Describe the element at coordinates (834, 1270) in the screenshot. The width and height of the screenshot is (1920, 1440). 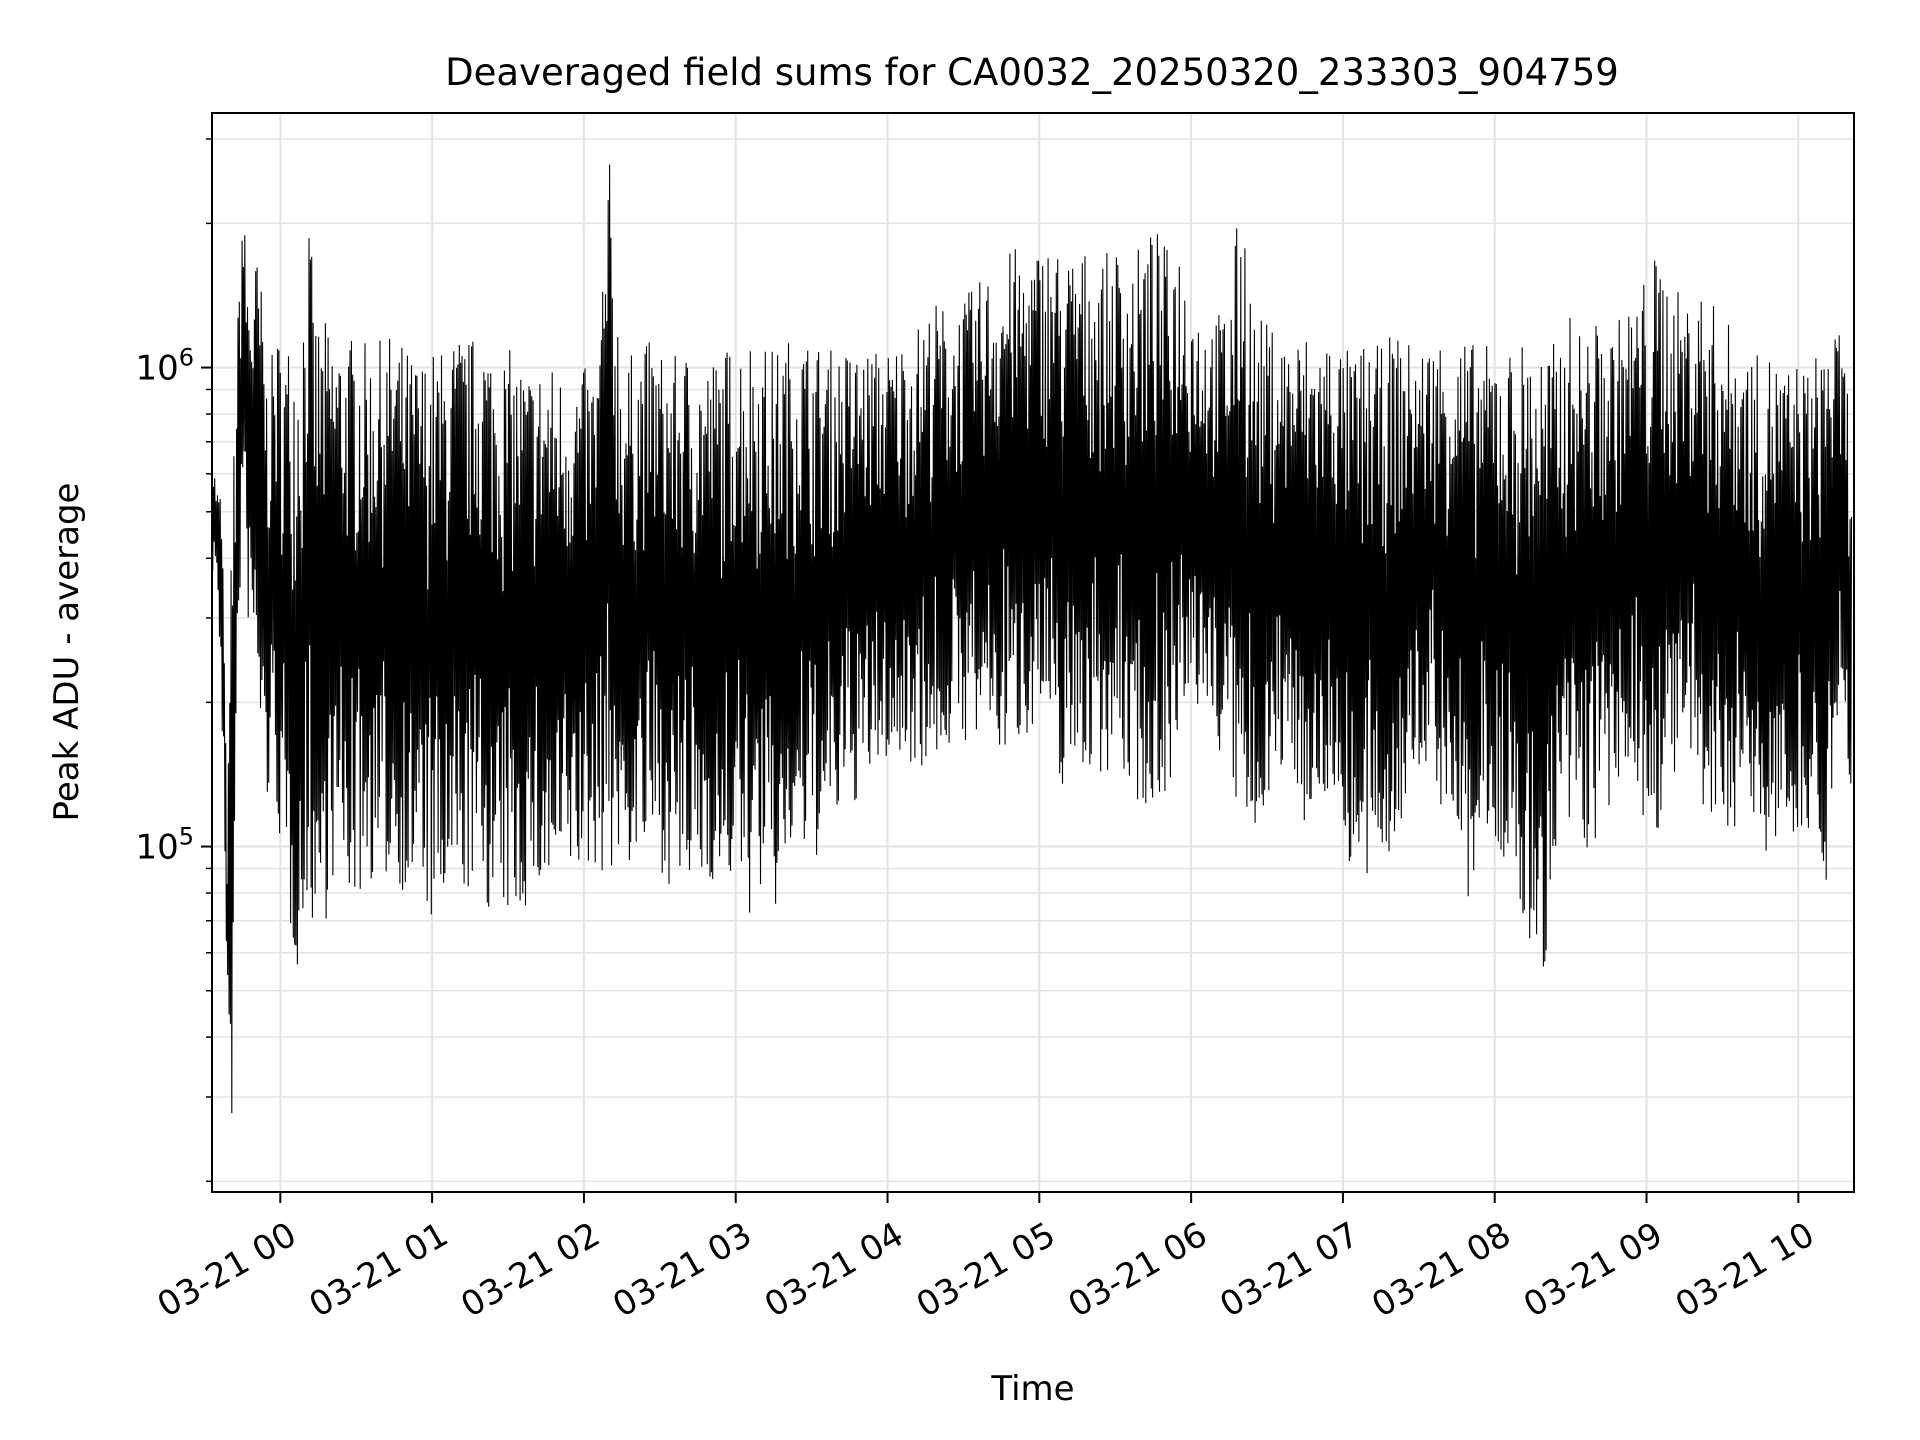
I see `x-tick-label: 03-21 04` at that location.